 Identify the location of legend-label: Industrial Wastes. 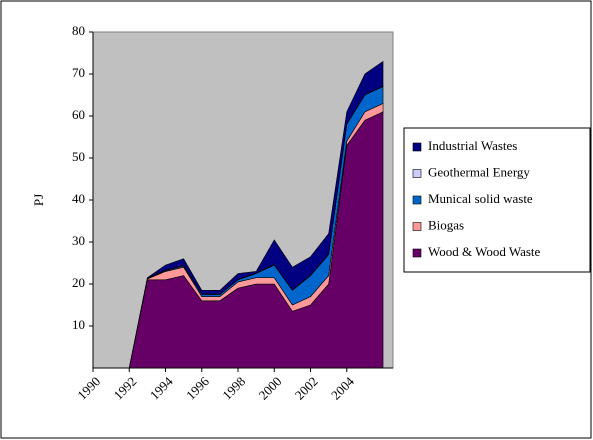
(472, 145).